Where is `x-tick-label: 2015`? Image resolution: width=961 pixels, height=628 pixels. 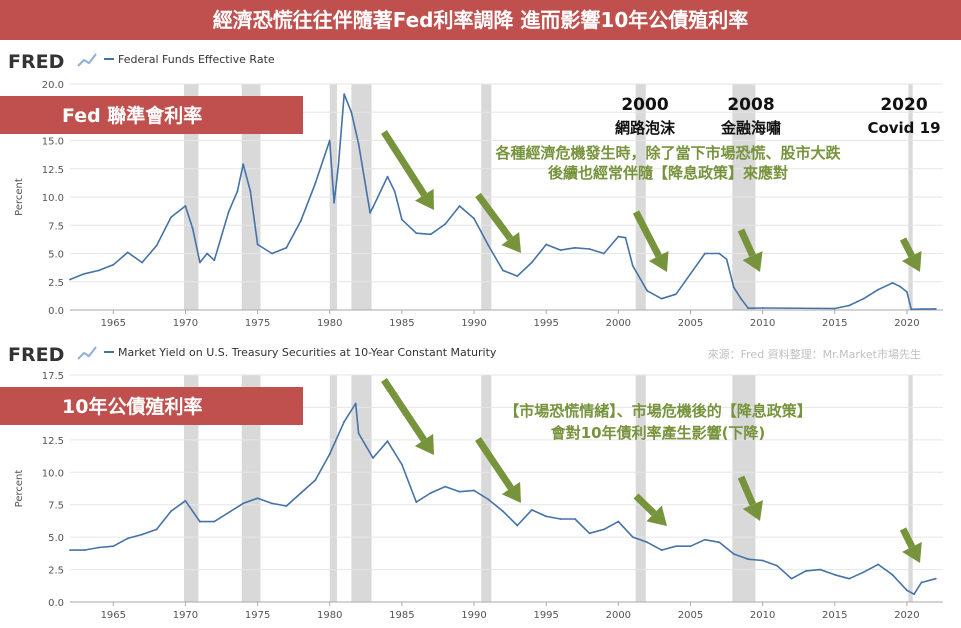
x-tick-label: 2015 is located at coordinates (834, 615).